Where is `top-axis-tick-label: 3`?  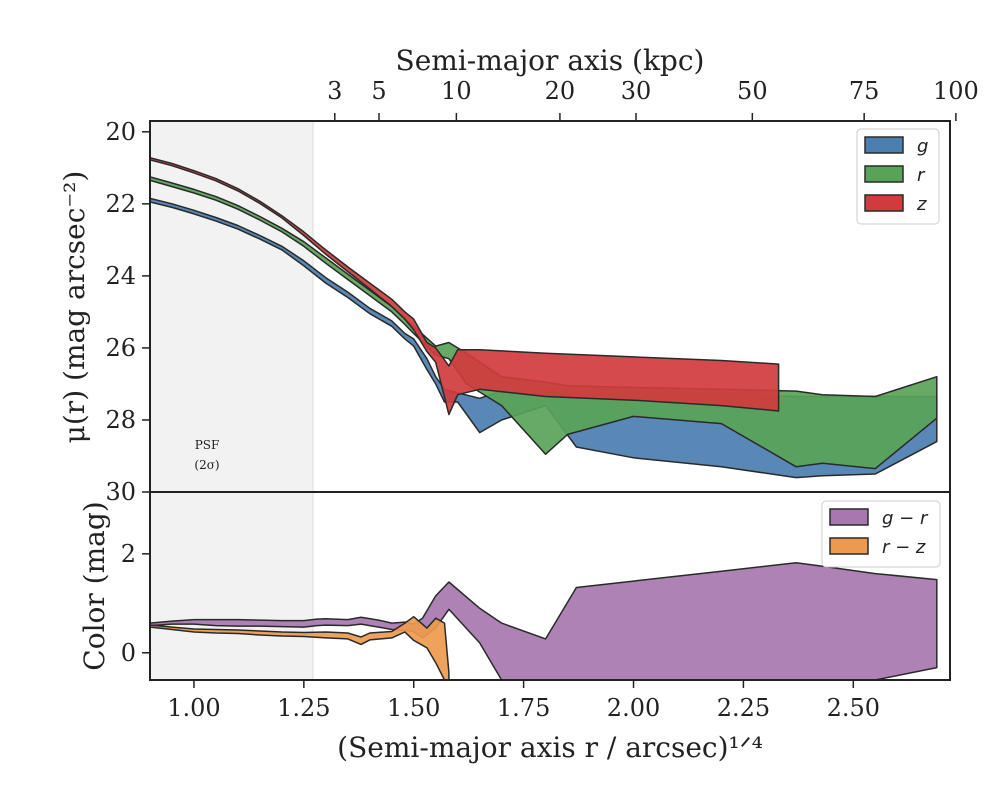
top-axis-tick-label: 3 is located at coordinates (334, 91).